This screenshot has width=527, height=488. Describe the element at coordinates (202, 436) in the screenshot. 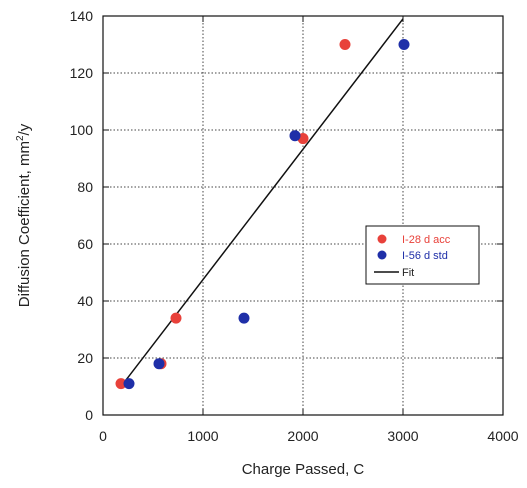

I see `x-tick-label: 1000` at that location.